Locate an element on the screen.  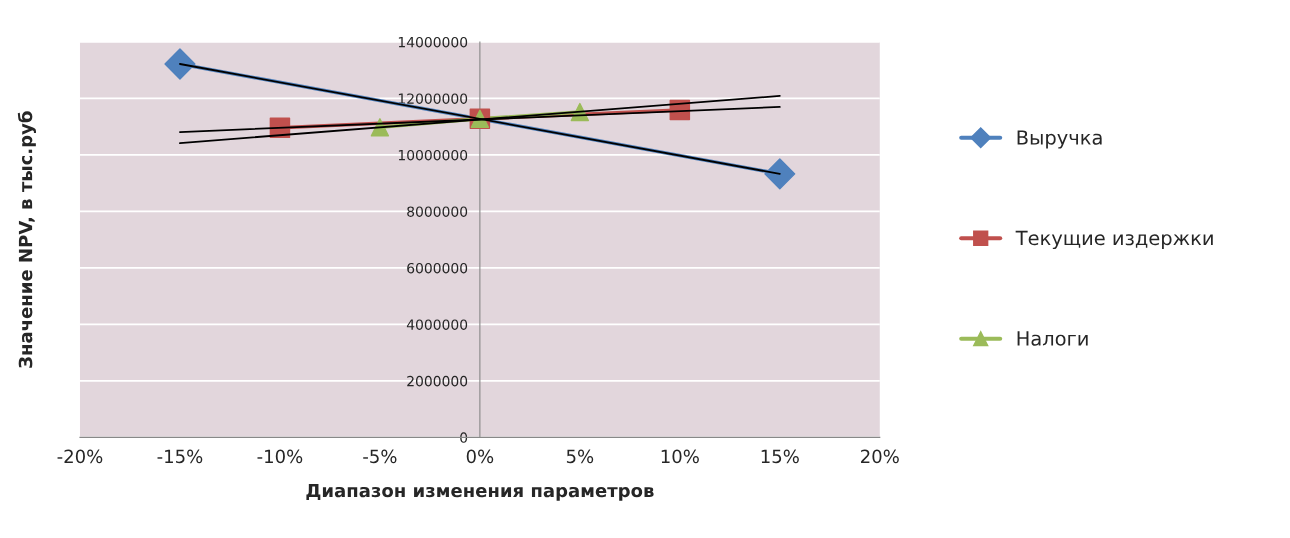
x-tick-label: -15% is located at coordinates (180, 456).